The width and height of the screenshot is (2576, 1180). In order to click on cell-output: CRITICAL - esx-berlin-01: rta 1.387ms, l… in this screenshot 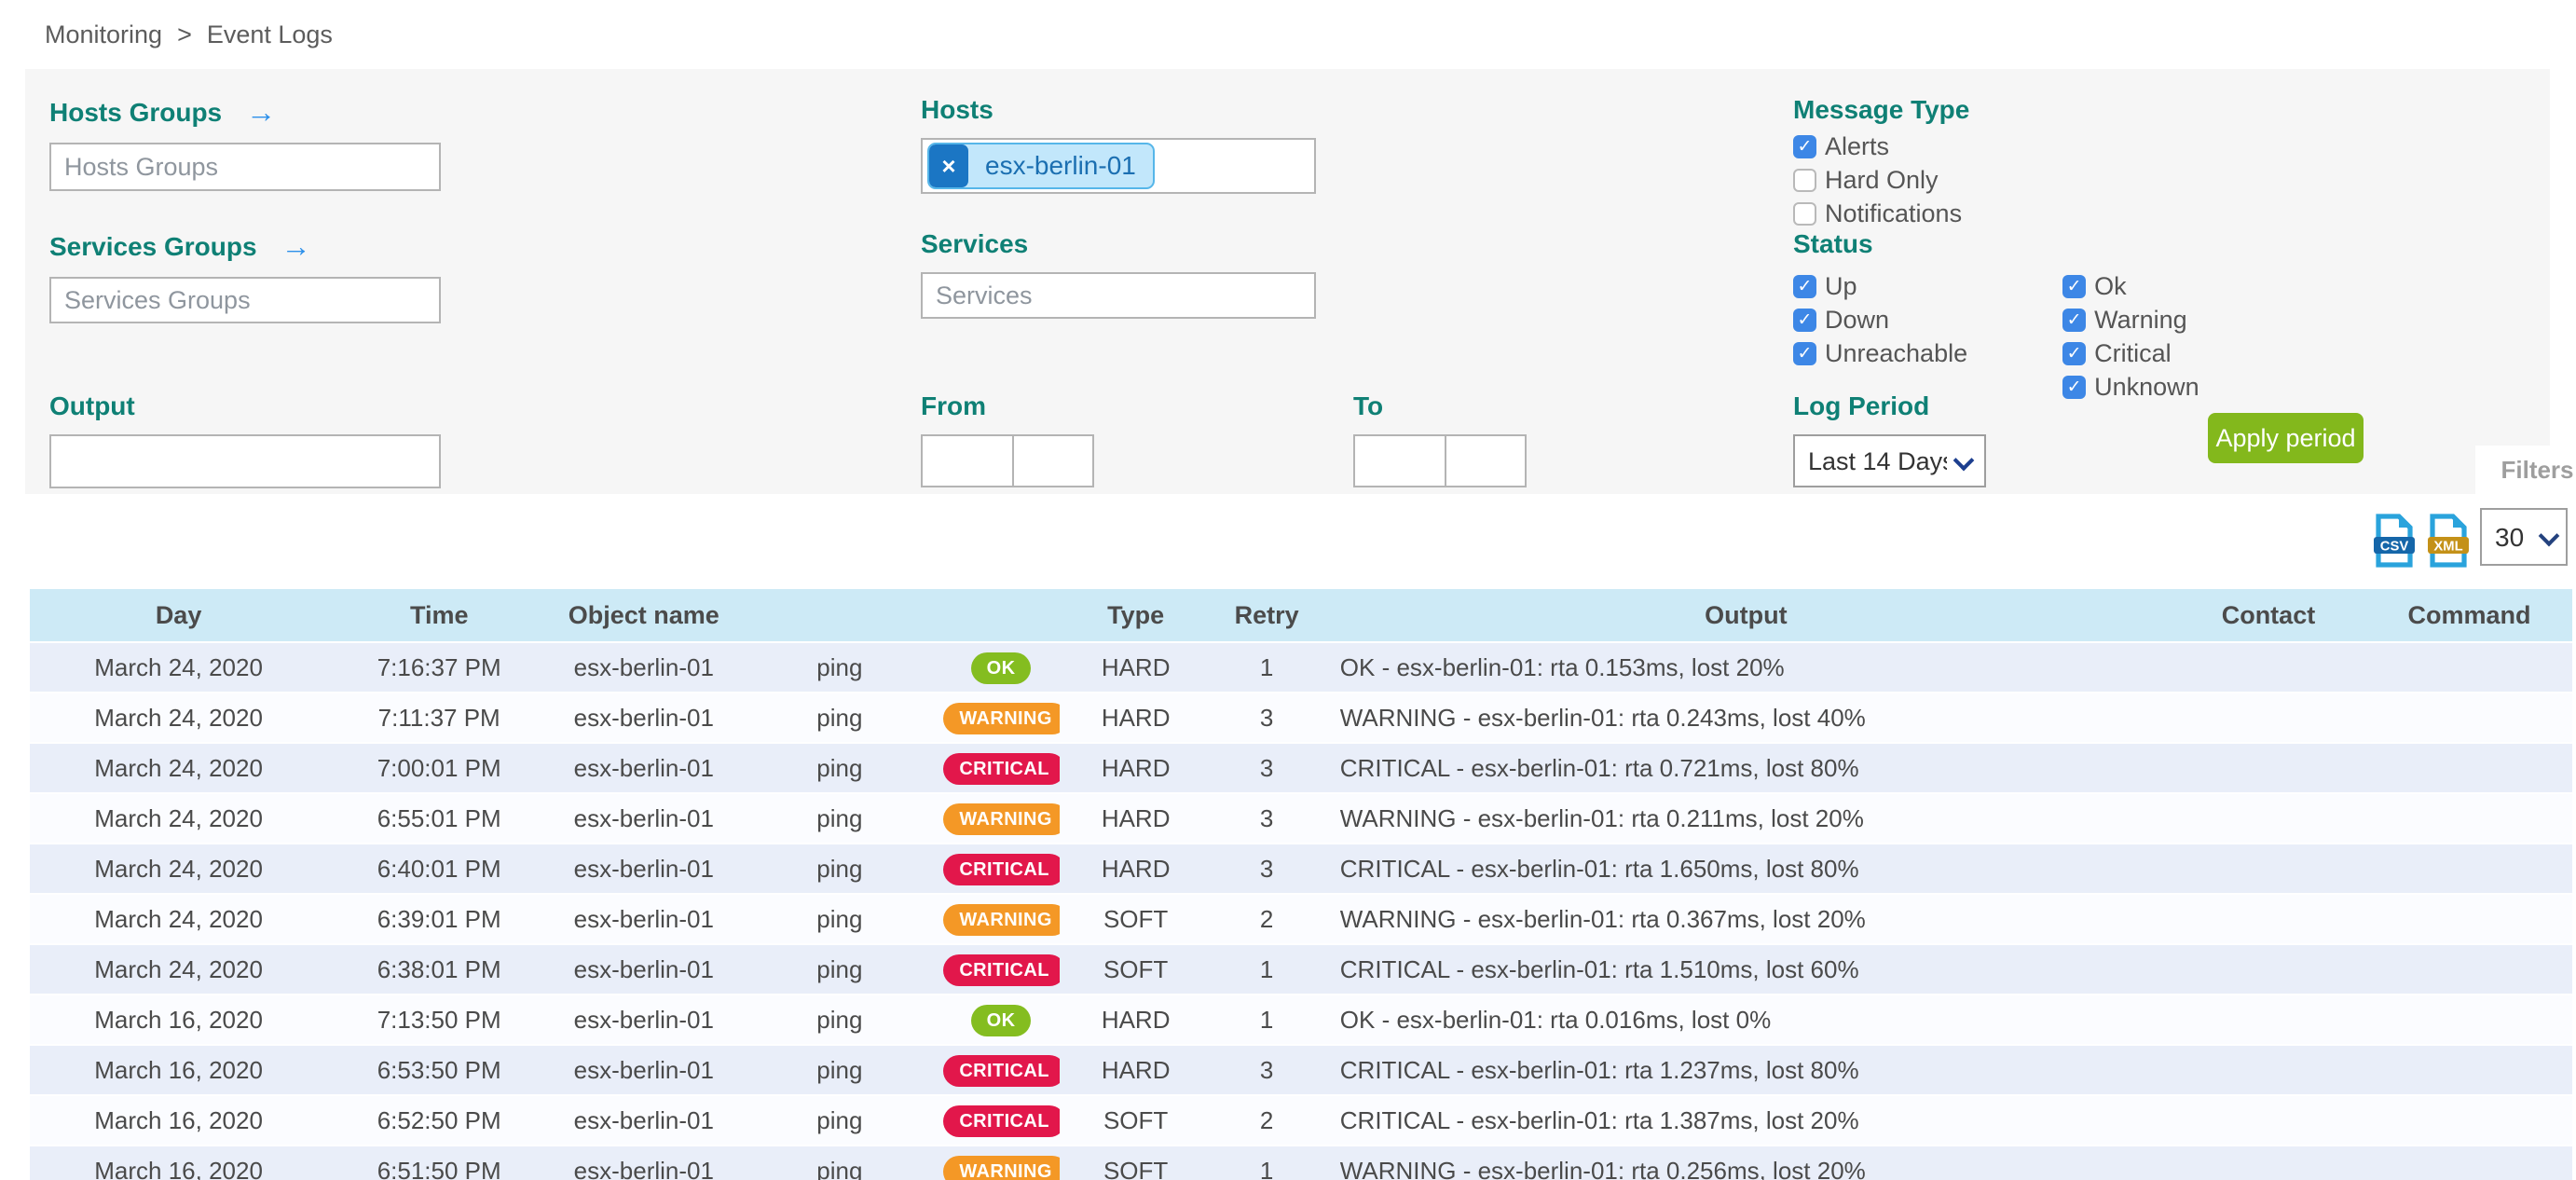, I will do `click(1746, 1120)`.